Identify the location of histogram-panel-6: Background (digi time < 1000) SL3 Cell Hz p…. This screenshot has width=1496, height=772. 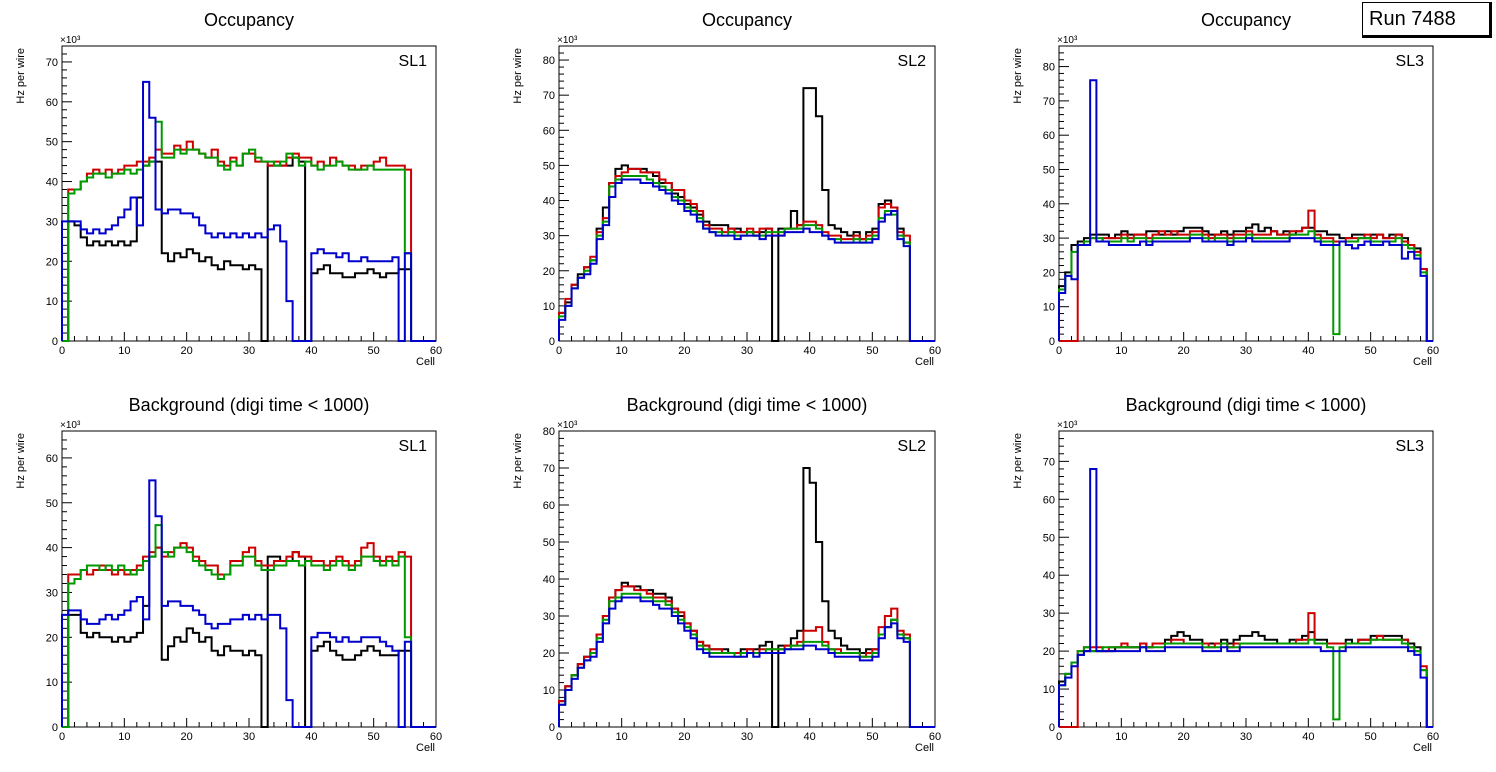
(1225, 574).